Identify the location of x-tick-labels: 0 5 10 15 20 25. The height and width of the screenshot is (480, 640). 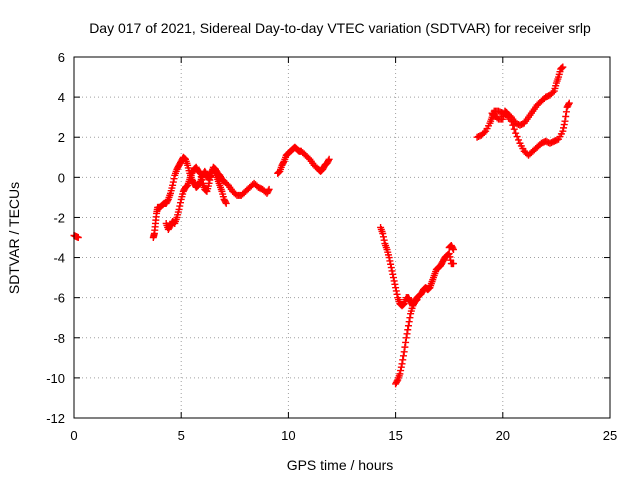
(343, 435).